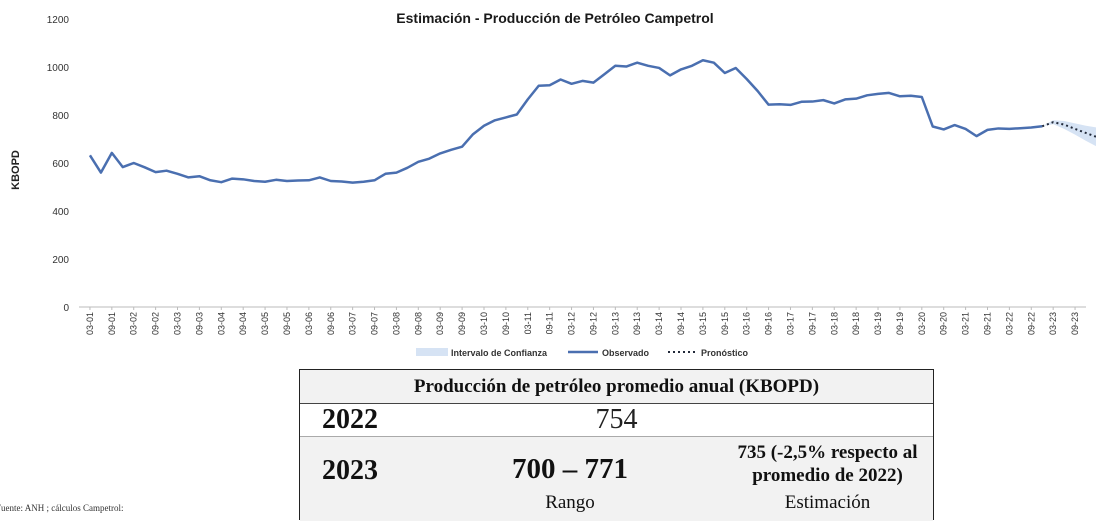 This screenshot has height=521, width=1096. What do you see at coordinates (58, 20) in the screenshot?
I see `y-tick-label: 1200` at bounding box center [58, 20].